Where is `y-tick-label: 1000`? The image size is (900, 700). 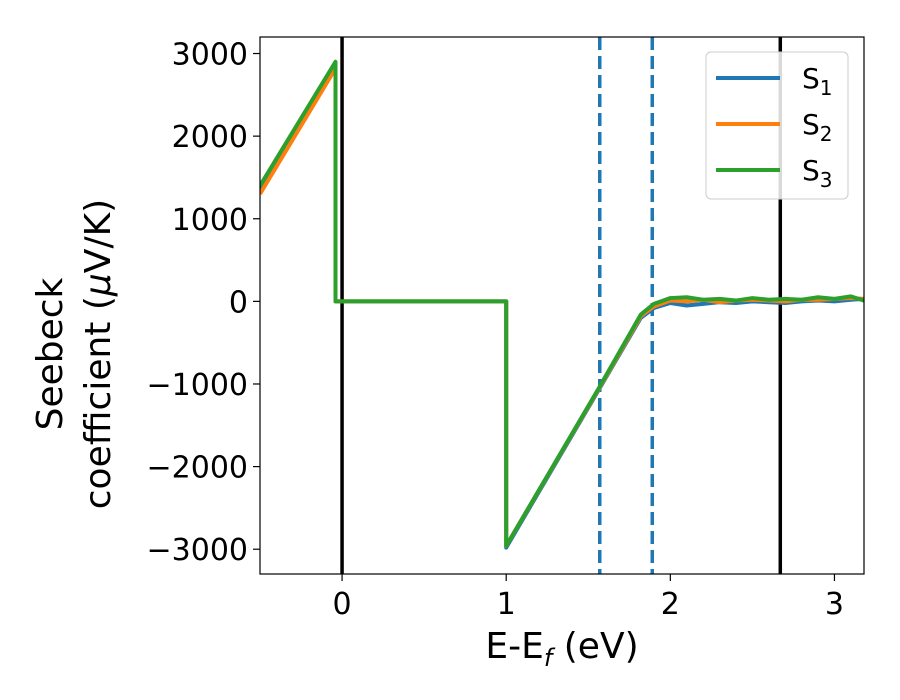
y-tick-label: 1000 is located at coordinates (210, 220).